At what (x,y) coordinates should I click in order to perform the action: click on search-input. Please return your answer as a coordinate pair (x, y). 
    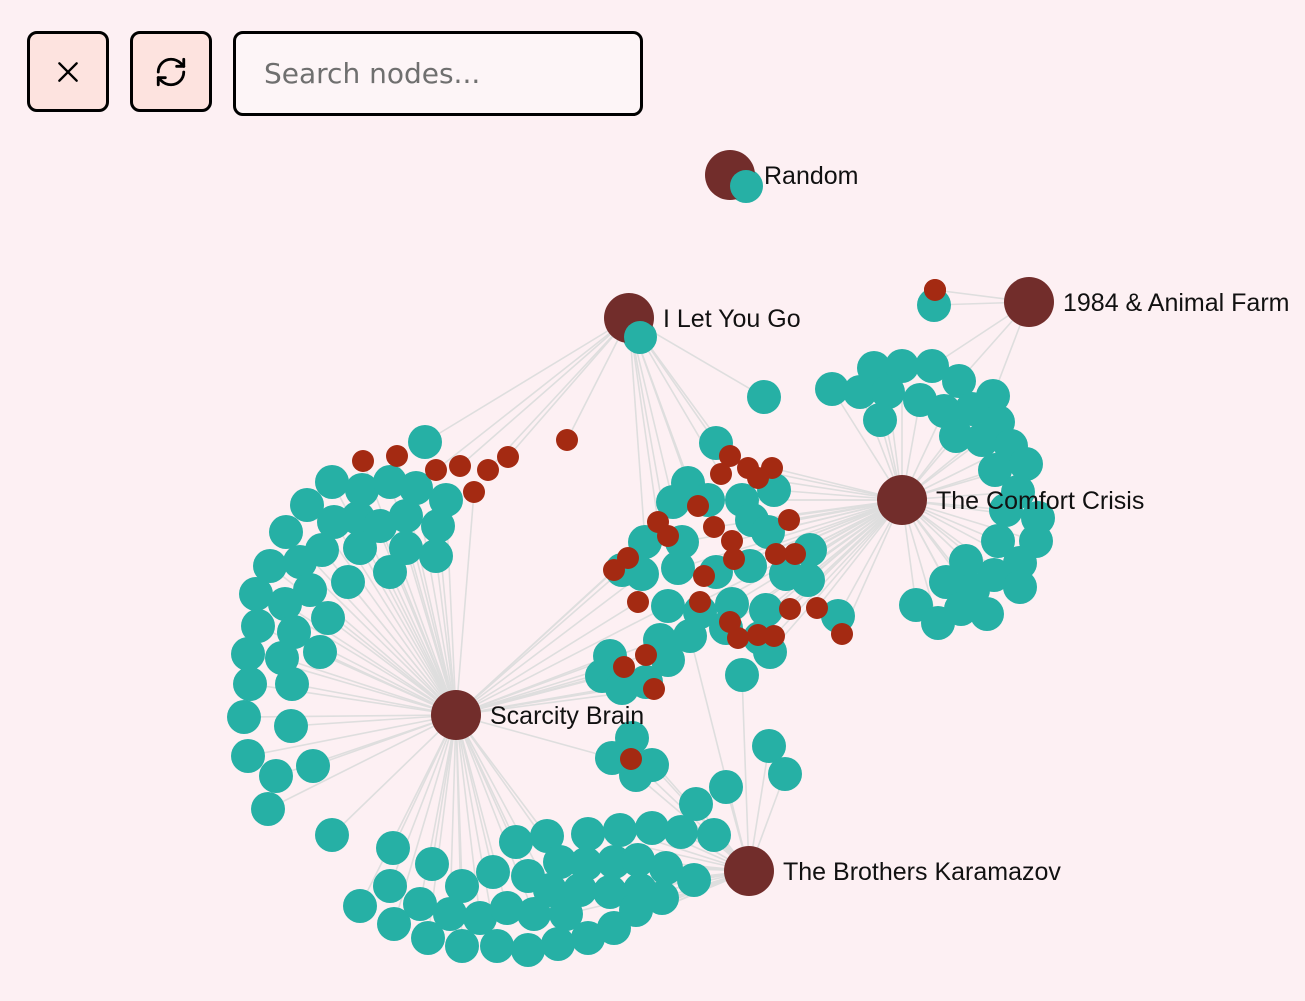
    Looking at the image, I should click on (438, 73).